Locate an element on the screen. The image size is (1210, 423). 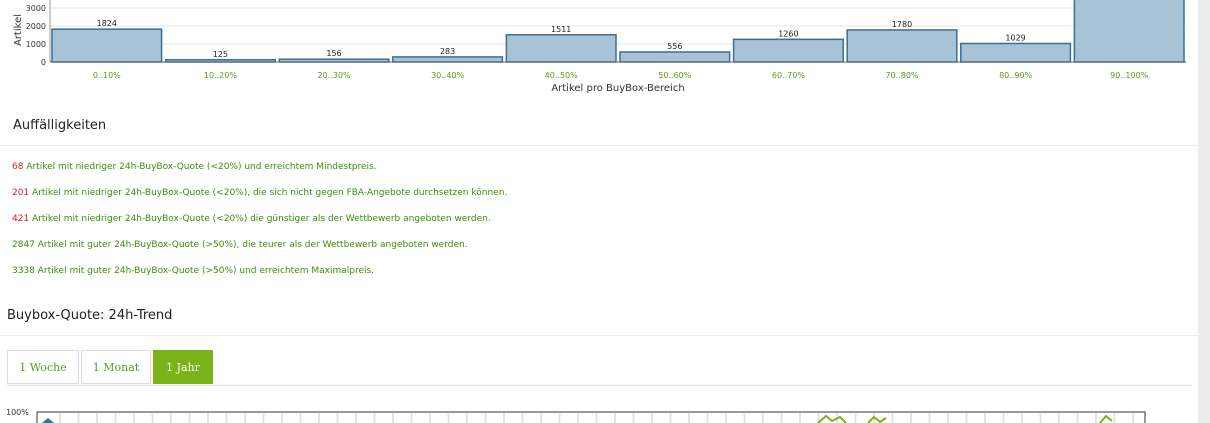
finding-count: 421 is located at coordinates (21, 219).